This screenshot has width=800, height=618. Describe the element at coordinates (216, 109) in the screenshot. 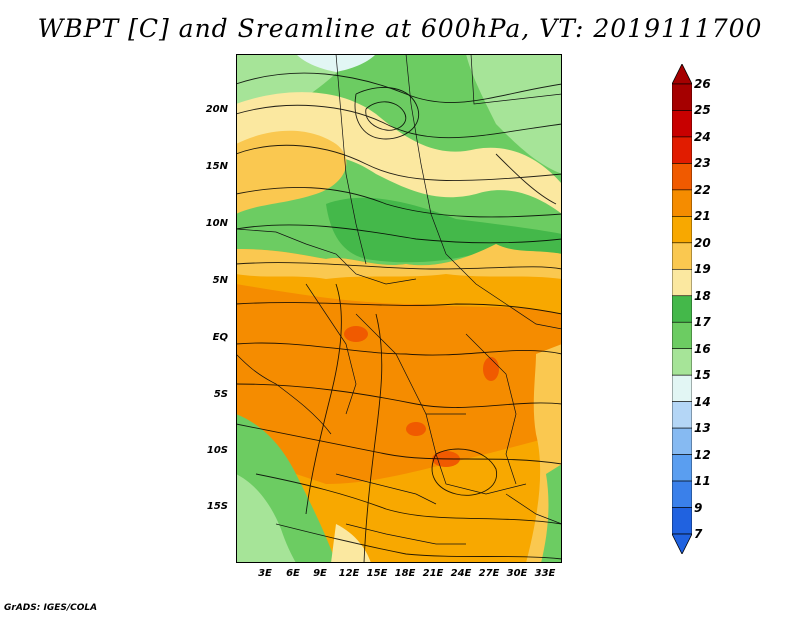

I see `lat-label-20n: 20N` at that location.